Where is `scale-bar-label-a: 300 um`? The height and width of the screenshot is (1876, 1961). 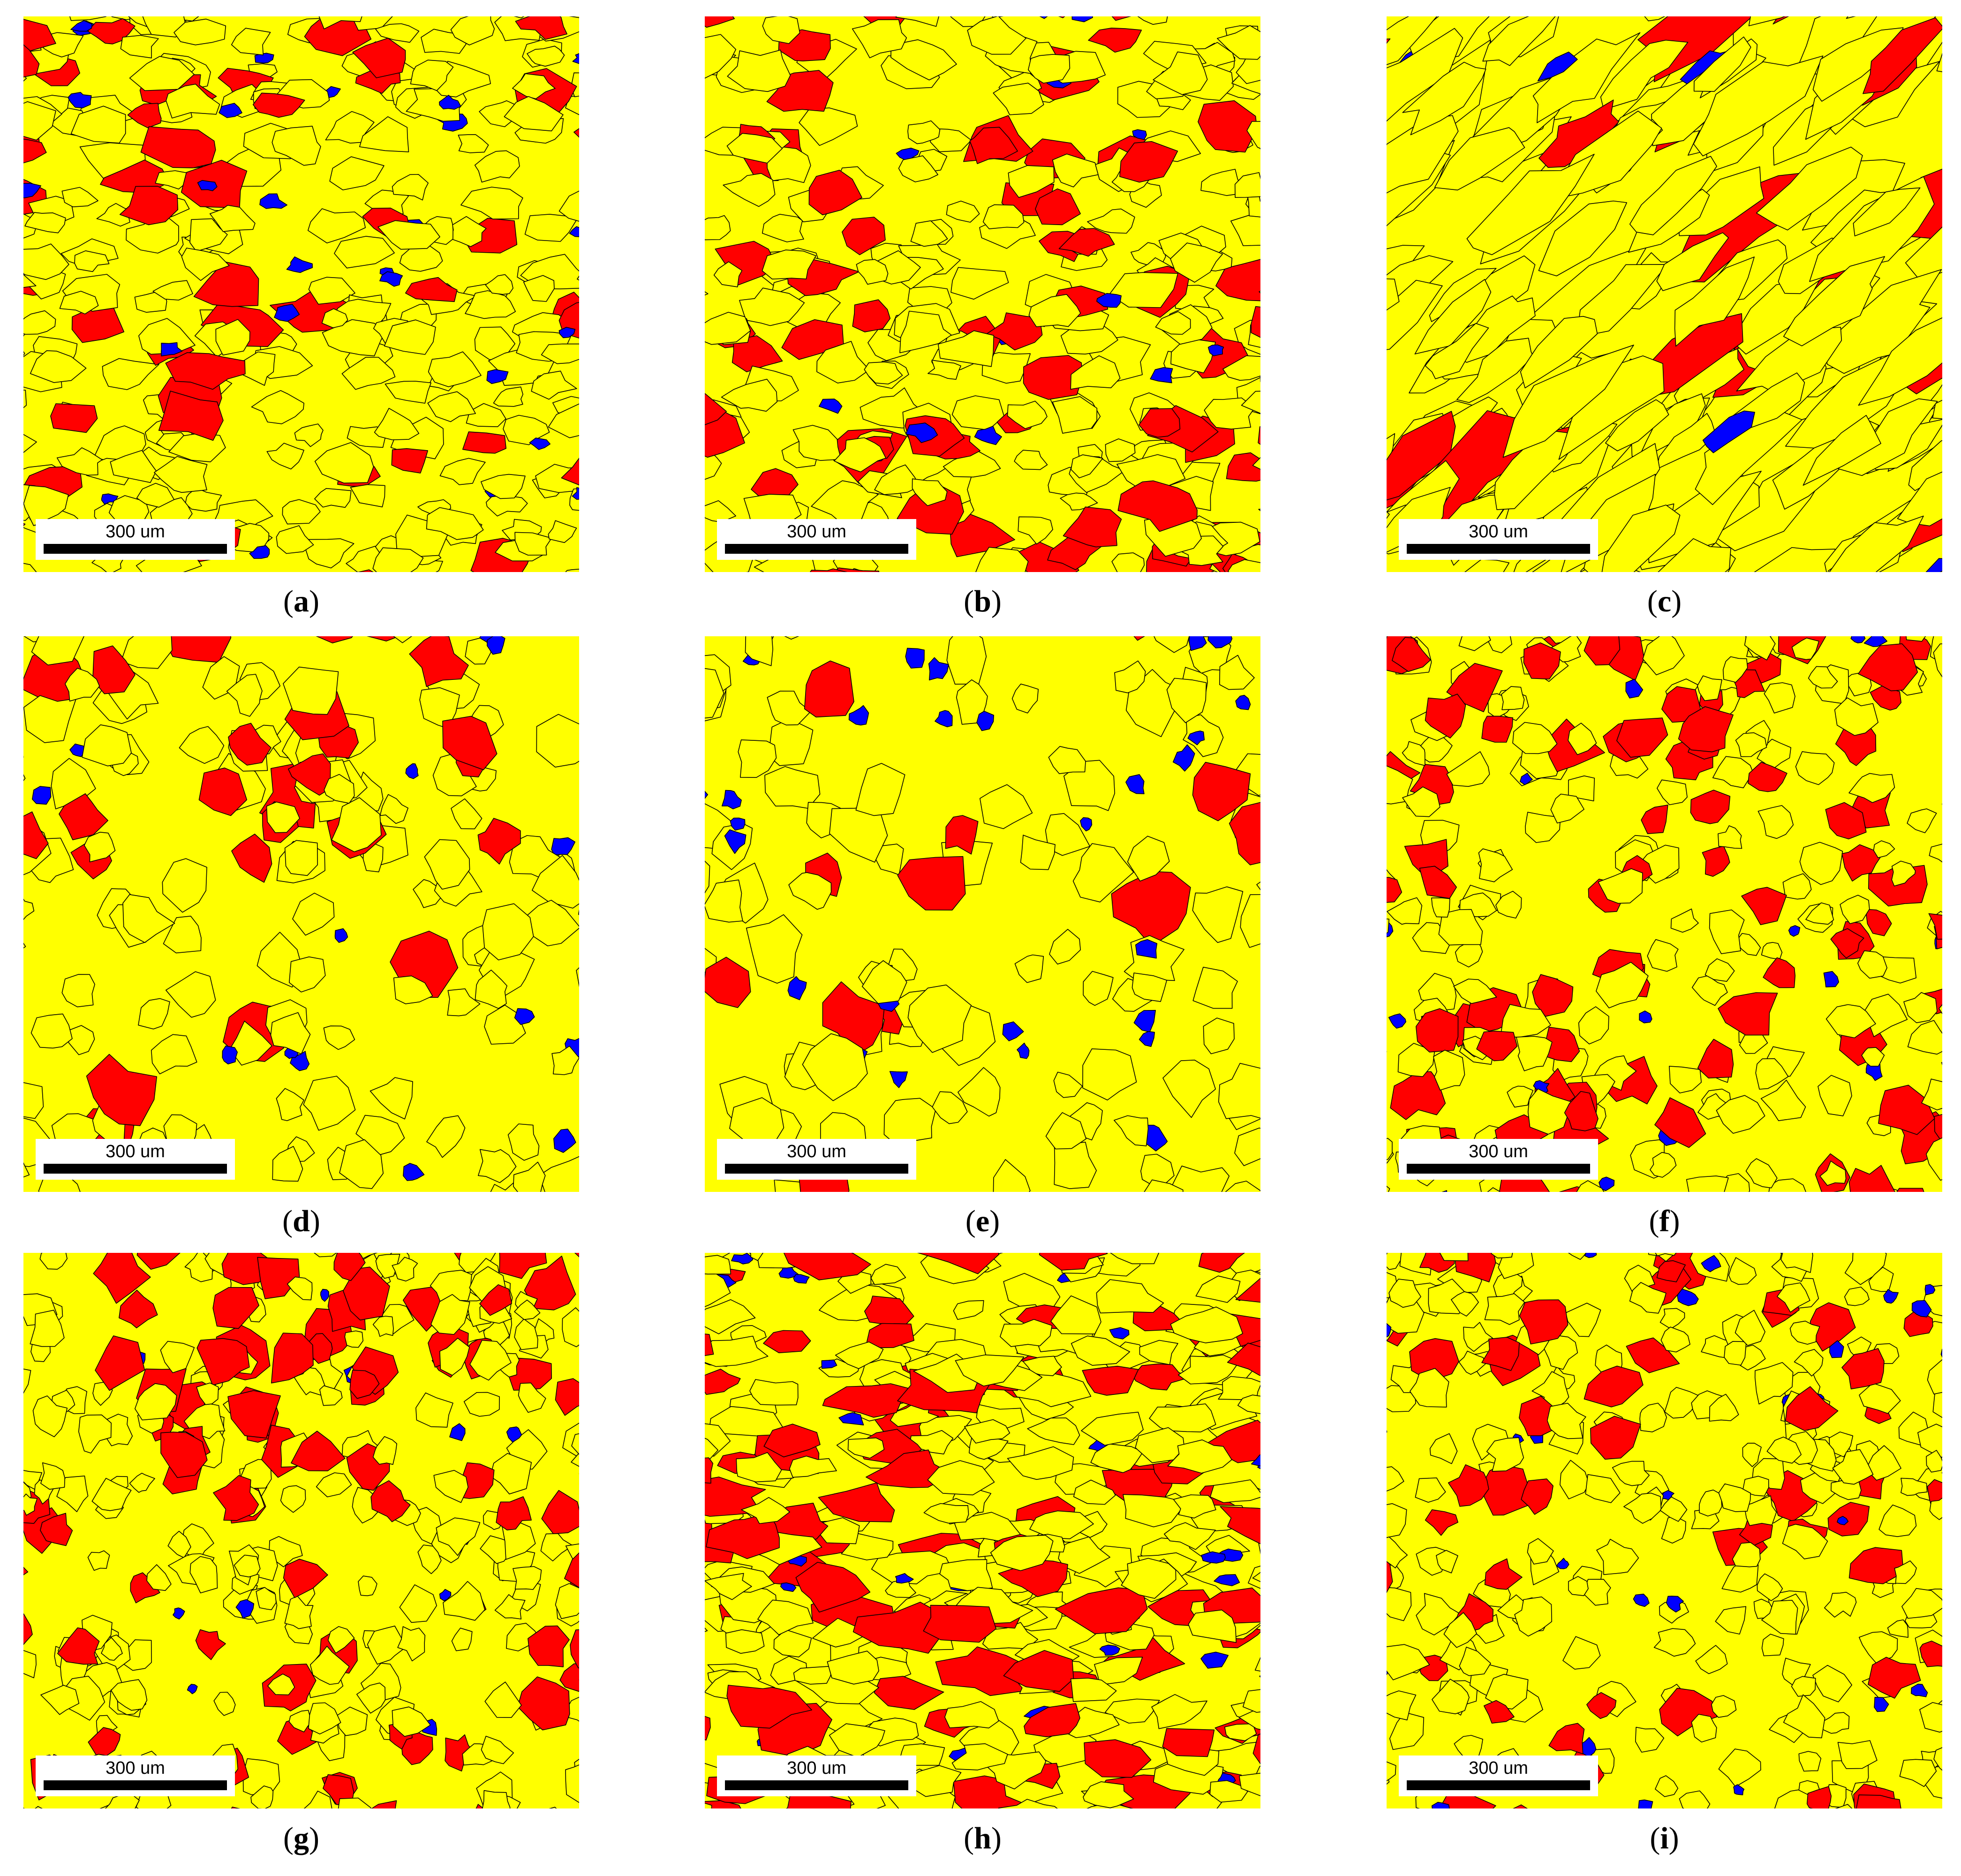
scale-bar-label-a: 300 um is located at coordinates (136, 532).